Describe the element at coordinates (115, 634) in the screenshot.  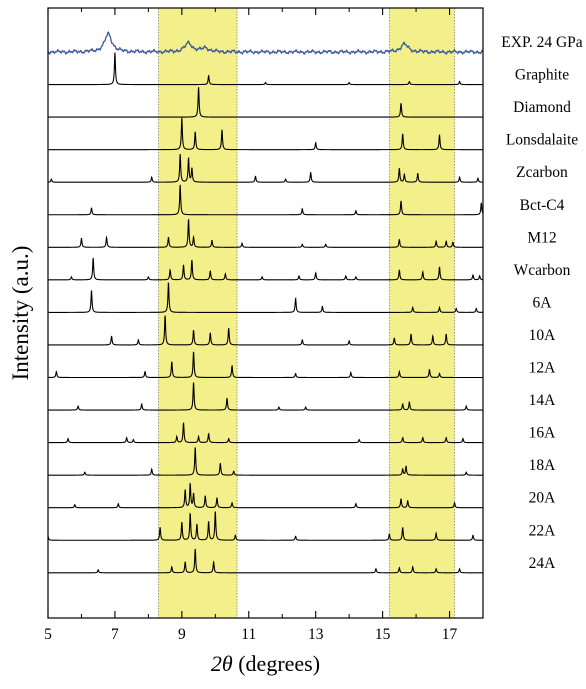
I see `x-tick-label: 7` at that location.